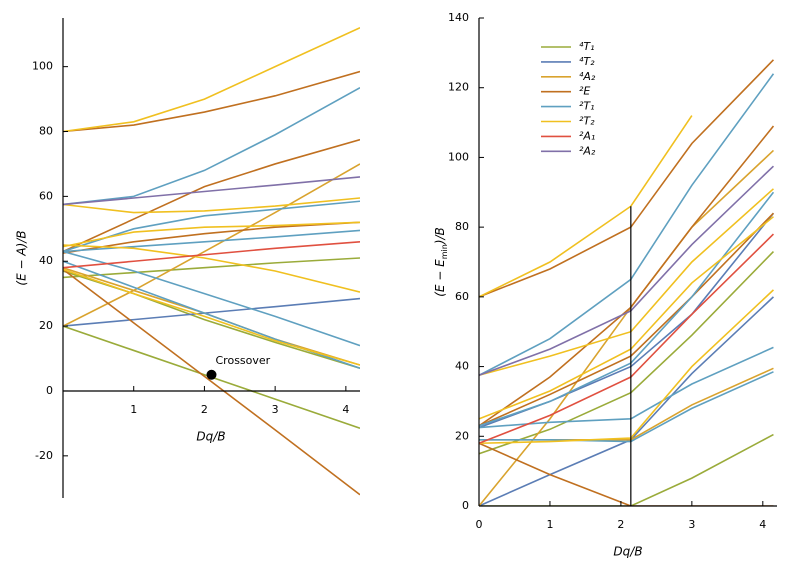  Describe the element at coordinates (458, 17) in the screenshot. I see `y-tick-label: 140` at that location.